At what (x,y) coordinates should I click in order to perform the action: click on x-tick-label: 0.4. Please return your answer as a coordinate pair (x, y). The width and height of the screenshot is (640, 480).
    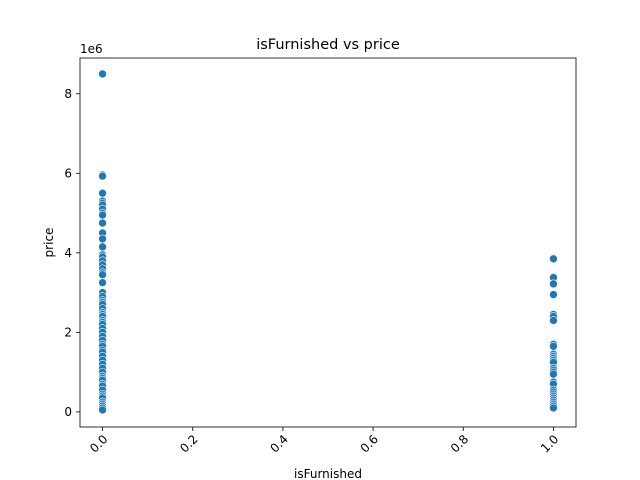
    Looking at the image, I should click on (278, 443).